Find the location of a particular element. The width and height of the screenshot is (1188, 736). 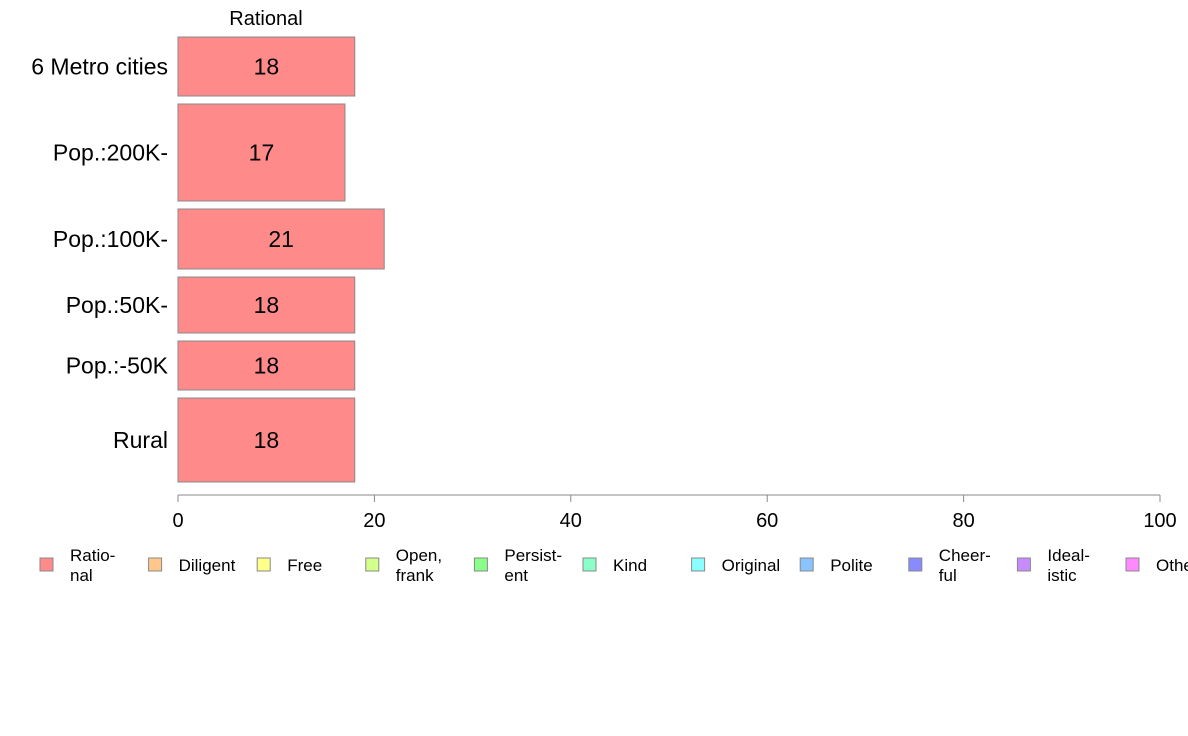

category-label: Pop.:50K- is located at coordinates (117, 305).